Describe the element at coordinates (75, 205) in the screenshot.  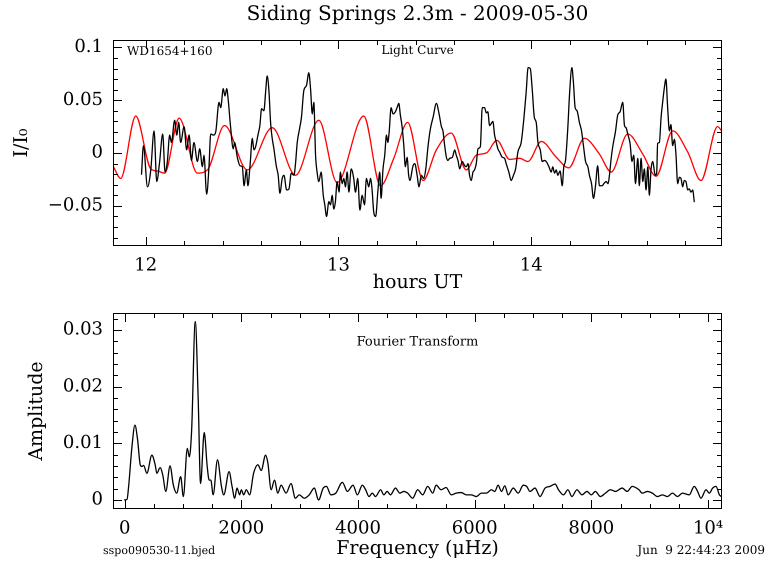
I see `y-tick-label: −0.05` at that location.